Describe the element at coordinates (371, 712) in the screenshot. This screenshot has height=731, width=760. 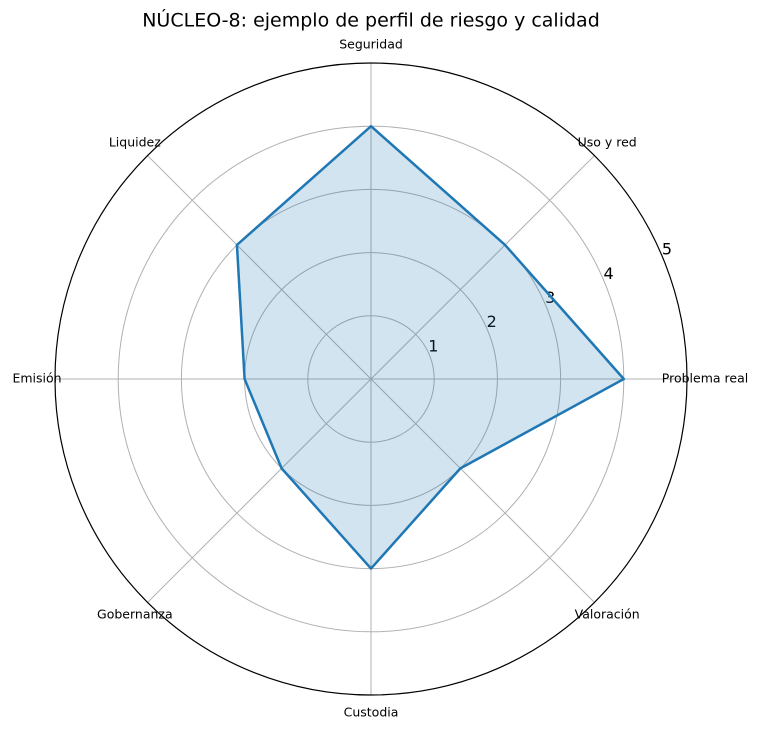
I see `category-label: Custodia` at that location.